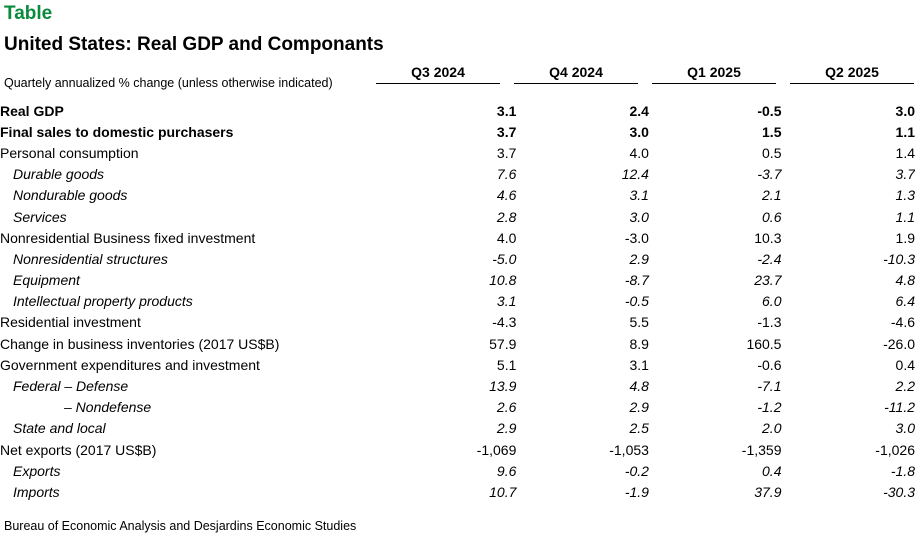 The height and width of the screenshot is (539, 915). Describe the element at coordinates (905, 195) in the screenshot. I see `table-cell: 1.3` at that location.